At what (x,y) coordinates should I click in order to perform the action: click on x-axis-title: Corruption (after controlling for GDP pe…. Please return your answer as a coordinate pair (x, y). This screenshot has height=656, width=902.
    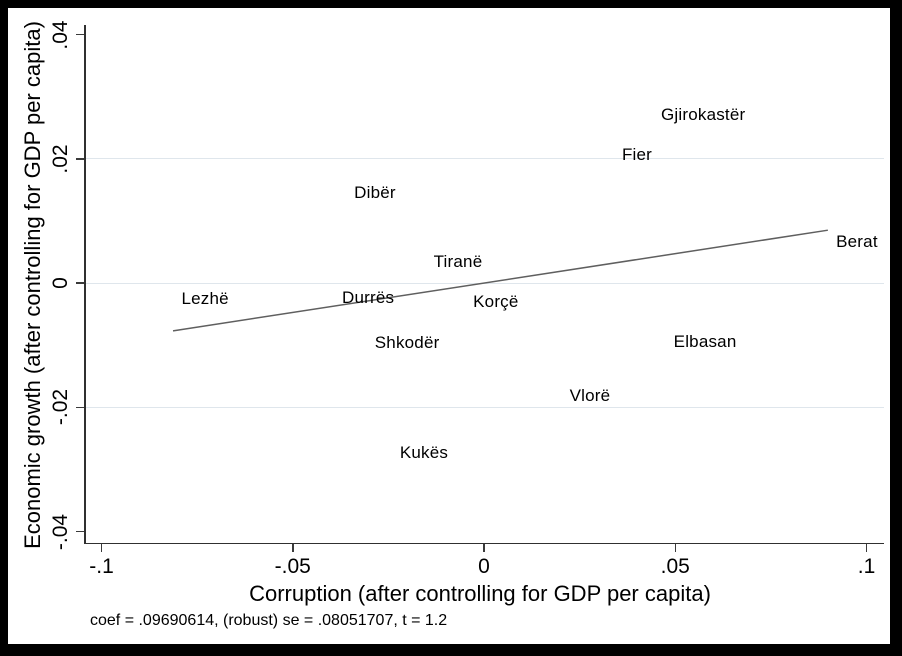
    Looking at the image, I should click on (480, 593).